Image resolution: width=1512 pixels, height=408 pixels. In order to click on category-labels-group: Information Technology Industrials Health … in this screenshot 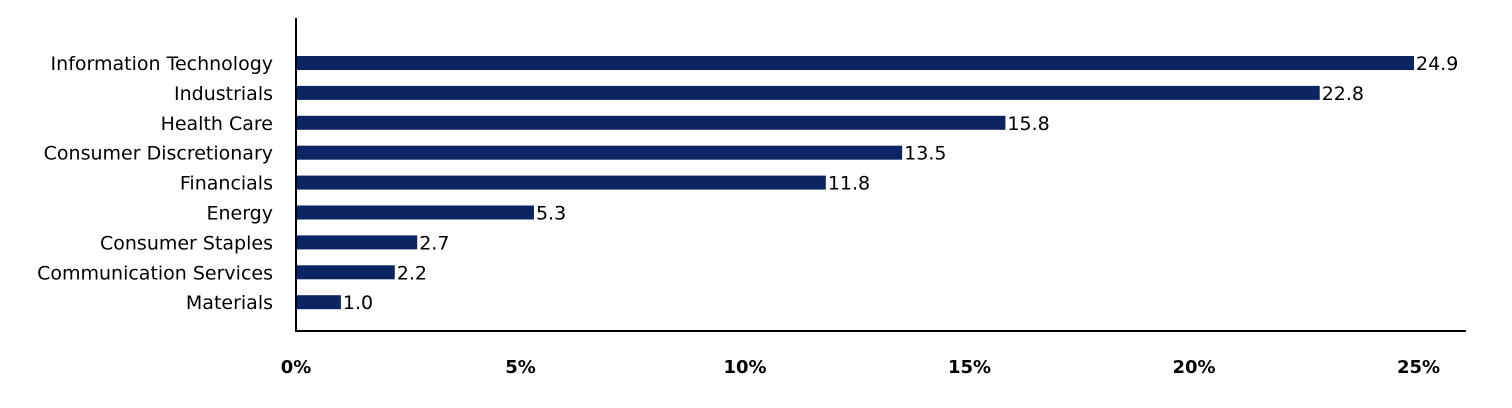, I will do `click(155, 183)`.